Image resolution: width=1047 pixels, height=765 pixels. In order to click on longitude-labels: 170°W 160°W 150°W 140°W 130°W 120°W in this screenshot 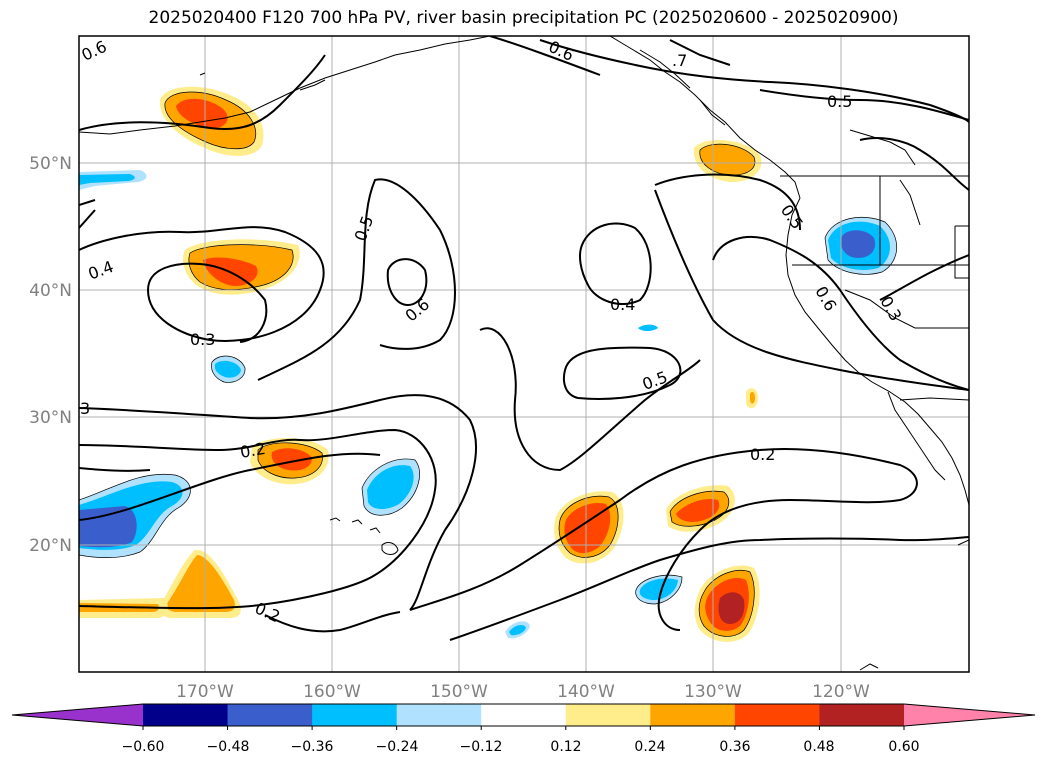, I will do `click(523, 692)`.